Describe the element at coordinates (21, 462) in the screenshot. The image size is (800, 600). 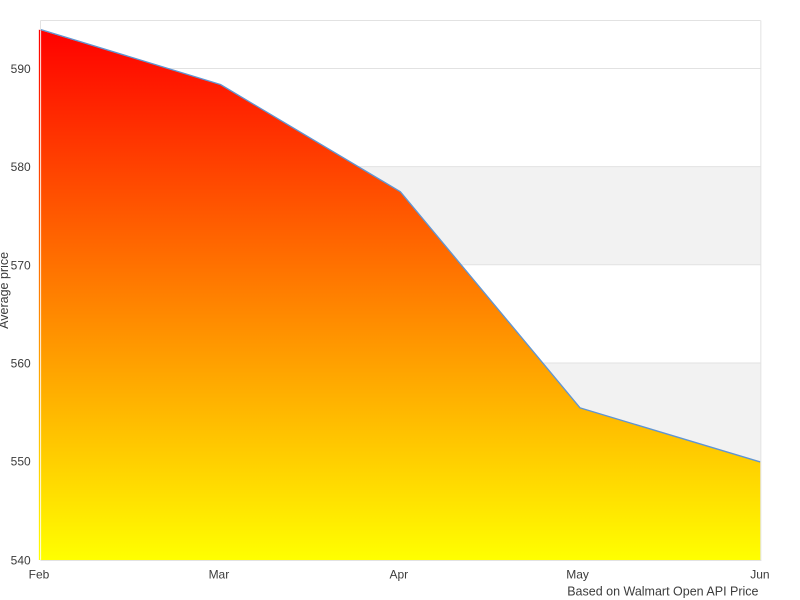
I see `svg-text: 550` at that location.